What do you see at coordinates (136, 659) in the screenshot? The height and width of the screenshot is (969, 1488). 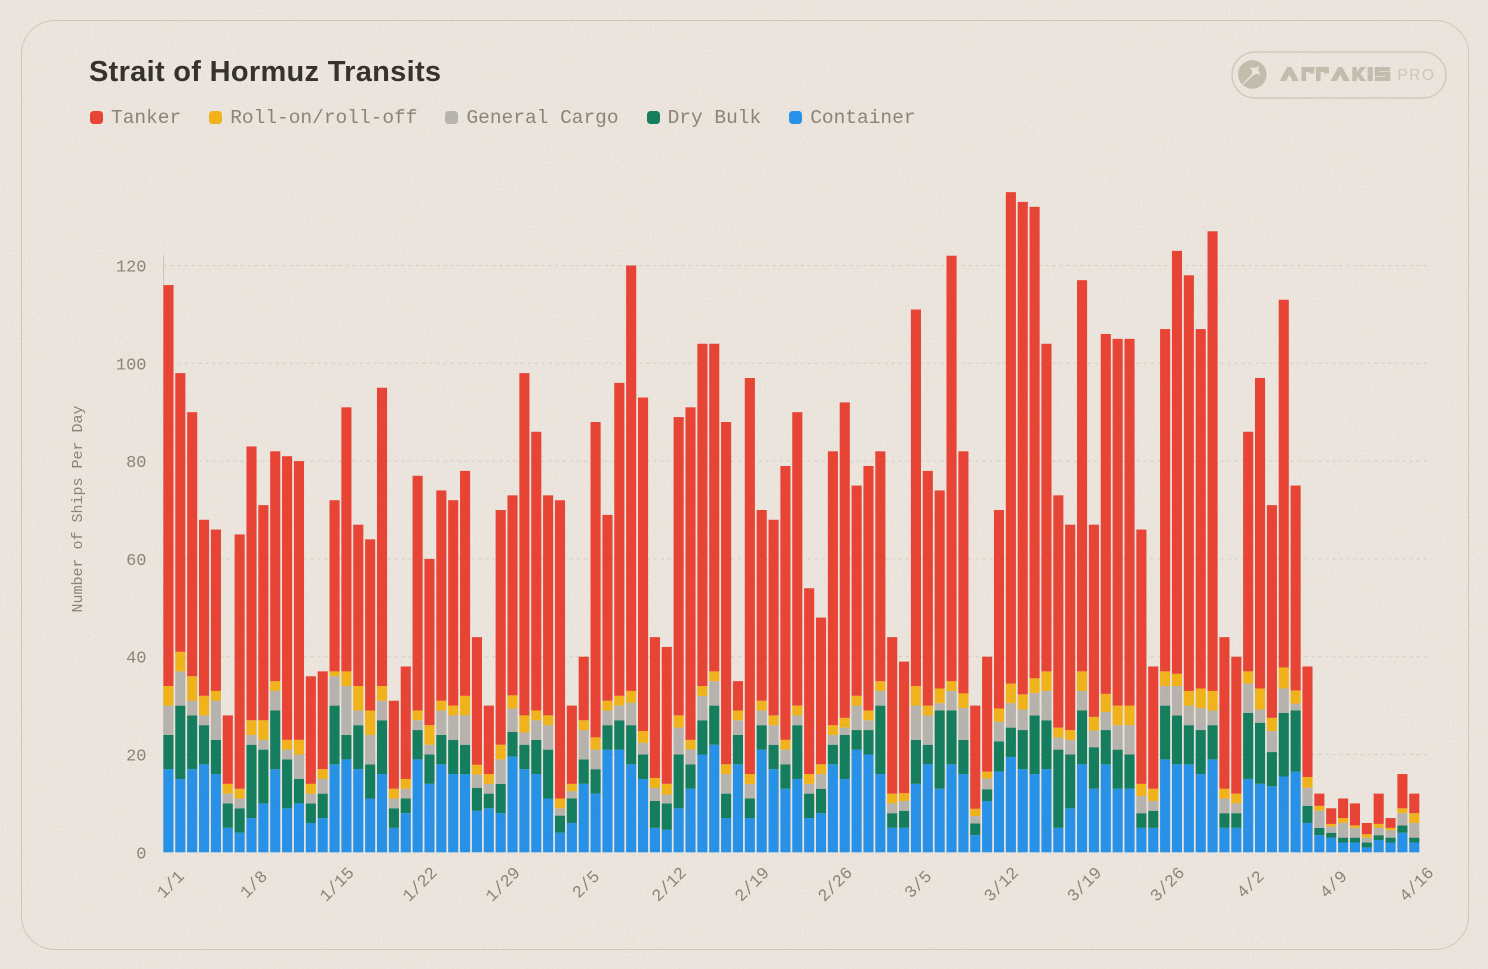 I see `svg-text: 40` at bounding box center [136, 659].